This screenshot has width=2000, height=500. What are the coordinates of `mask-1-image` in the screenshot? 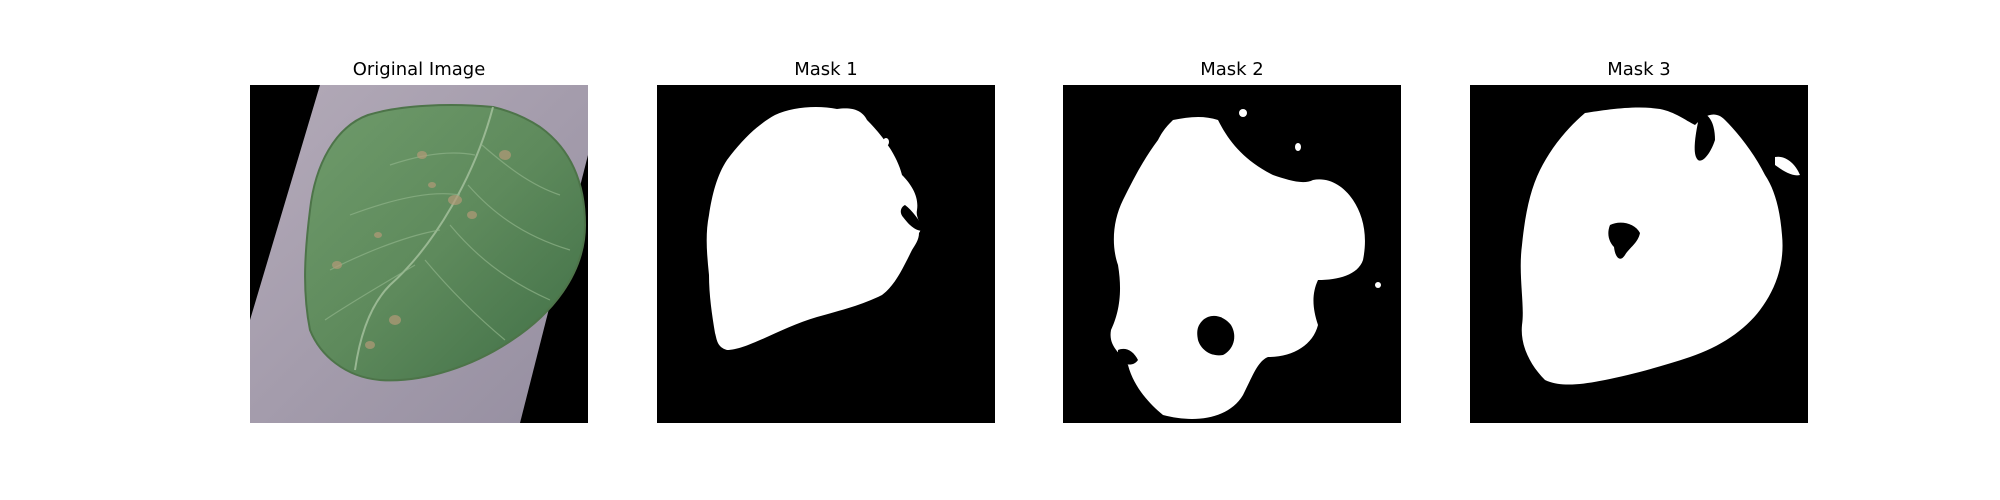 It's located at (826, 254).